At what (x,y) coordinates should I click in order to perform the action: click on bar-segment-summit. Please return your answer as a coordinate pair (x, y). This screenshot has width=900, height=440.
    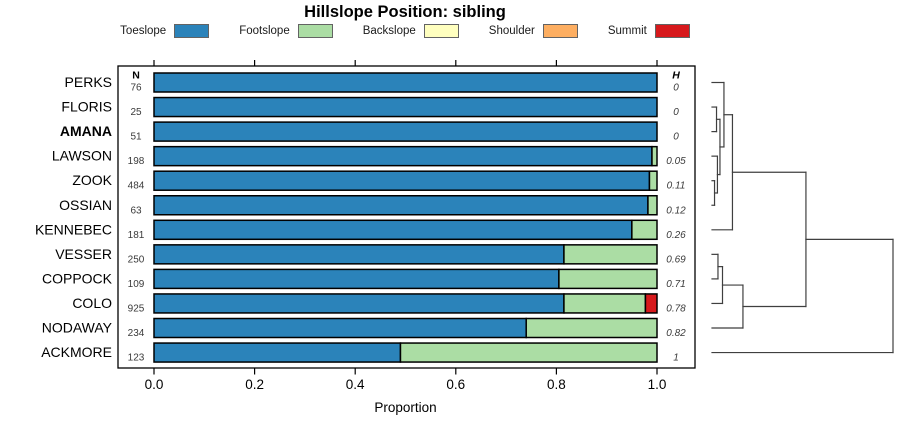
    Looking at the image, I should click on (651, 303).